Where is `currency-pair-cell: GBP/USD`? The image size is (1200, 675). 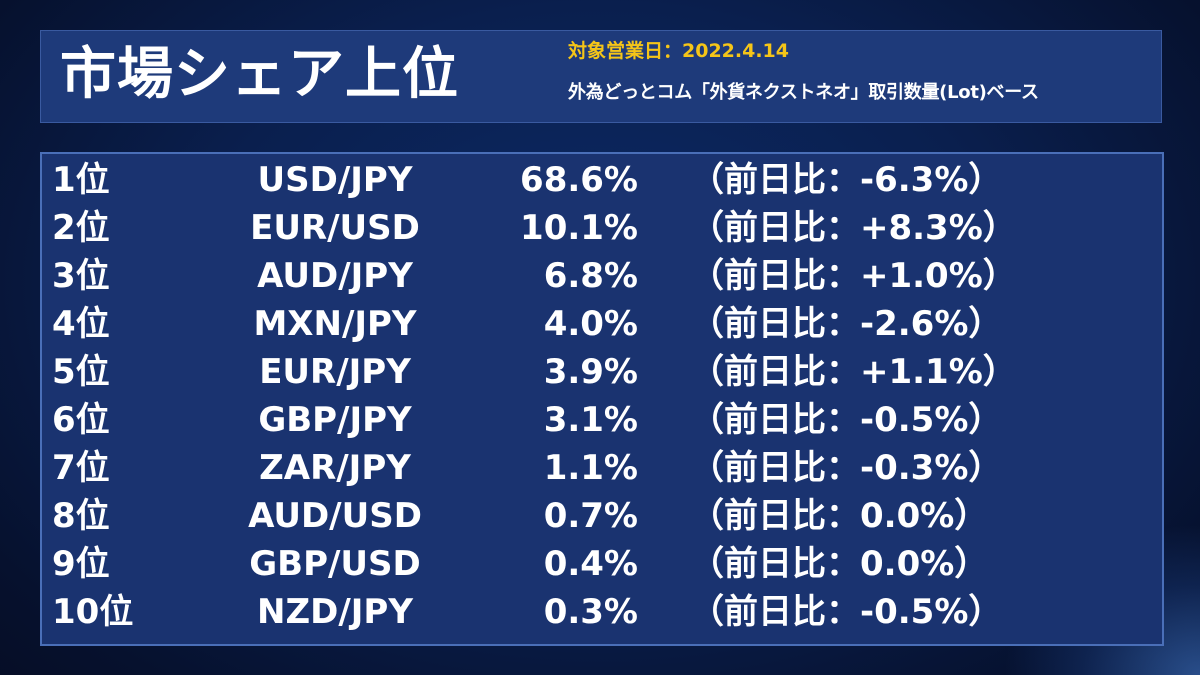 currency-pair-cell: GBP/USD is located at coordinates (335, 564).